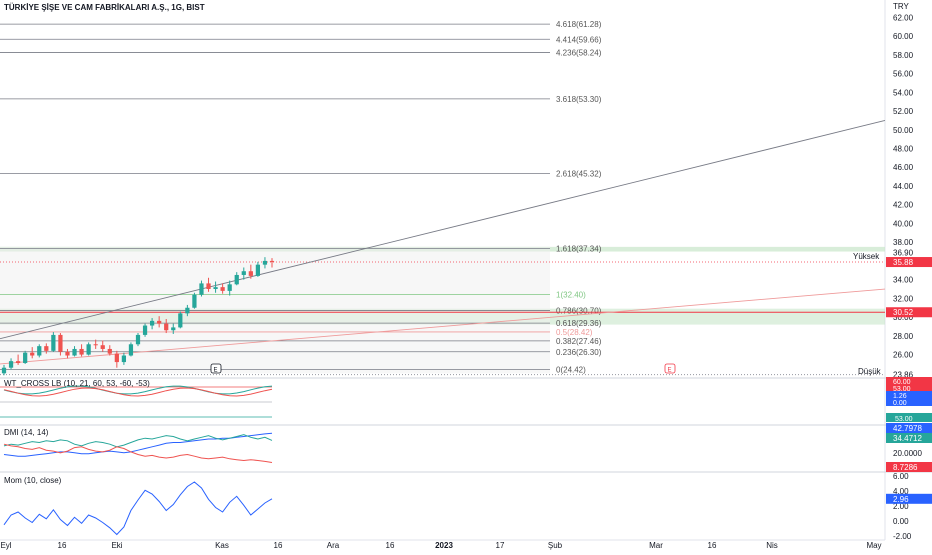  I want to click on mom-badge, so click(909, 498).